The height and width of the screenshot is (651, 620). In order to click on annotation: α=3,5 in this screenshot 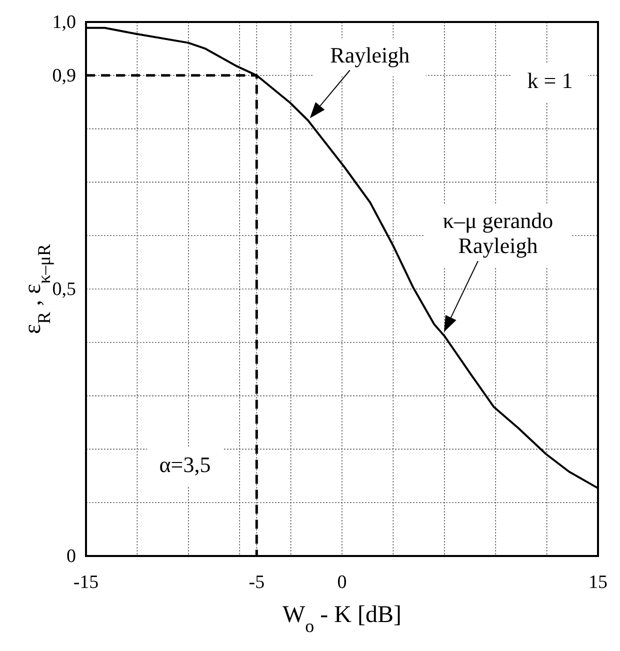, I will do `click(185, 464)`.